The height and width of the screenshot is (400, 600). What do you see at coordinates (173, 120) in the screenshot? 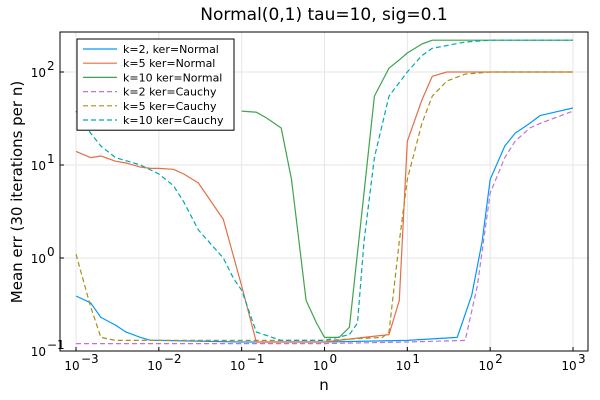
I see `legend-label: k=10 ker=Cauchy` at bounding box center [173, 120].